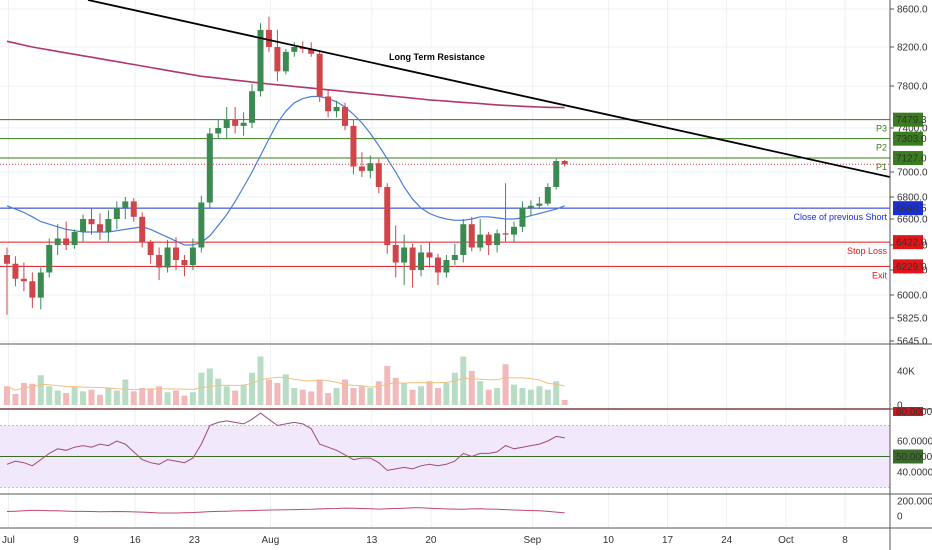  I want to click on level-badge-label: 7303.0, so click(911, 139).